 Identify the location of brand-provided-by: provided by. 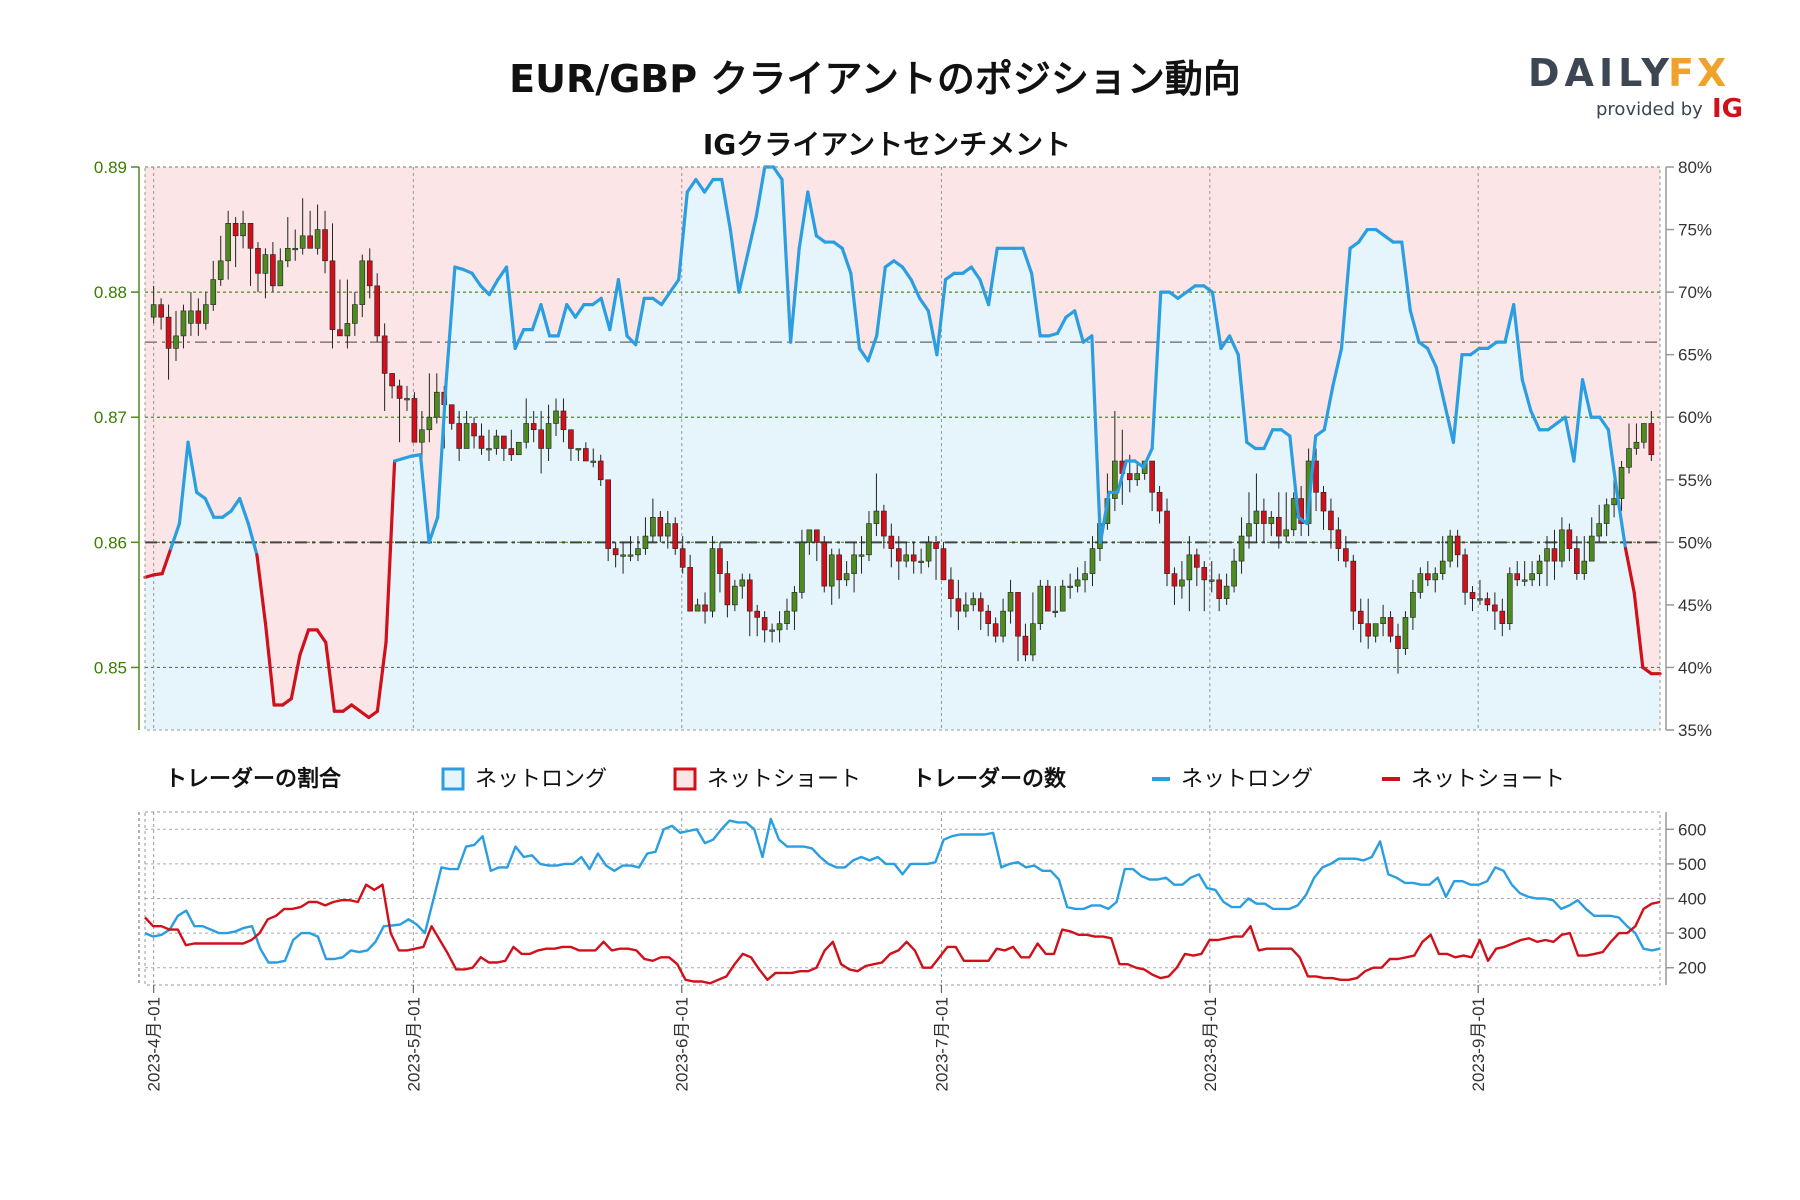
(1649, 109).